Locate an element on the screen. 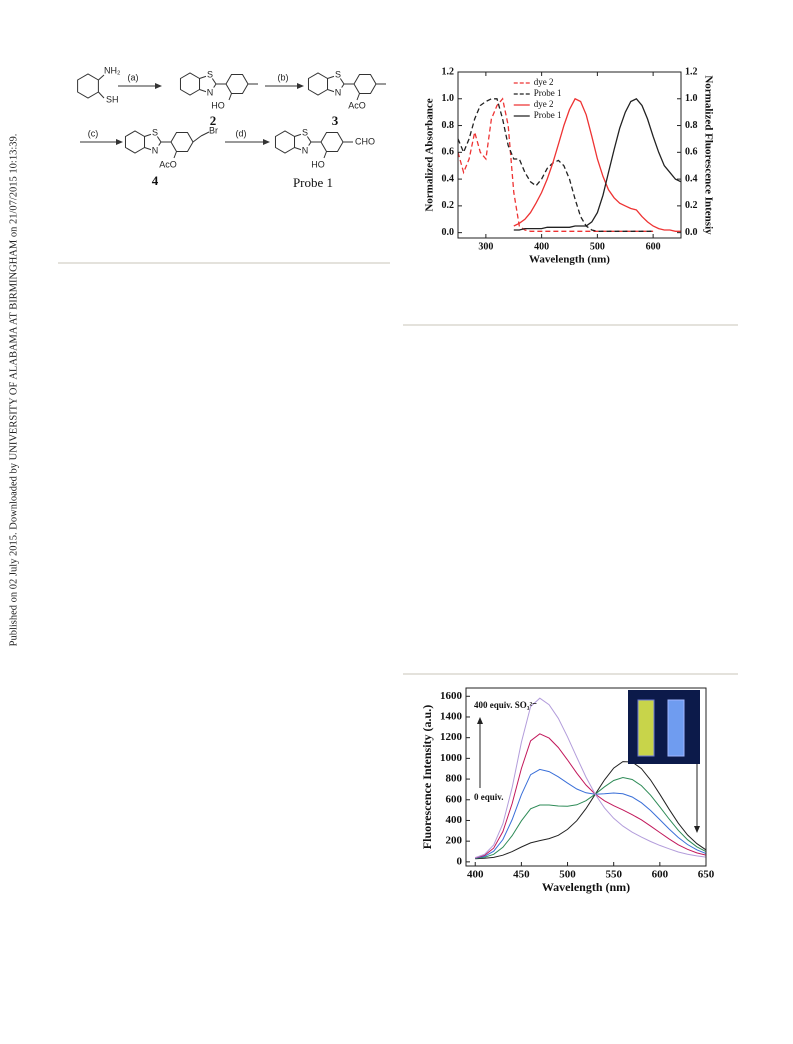 This screenshot has width=793, height=1044. y-tick-label: 0.0 is located at coordinates (448, 232).